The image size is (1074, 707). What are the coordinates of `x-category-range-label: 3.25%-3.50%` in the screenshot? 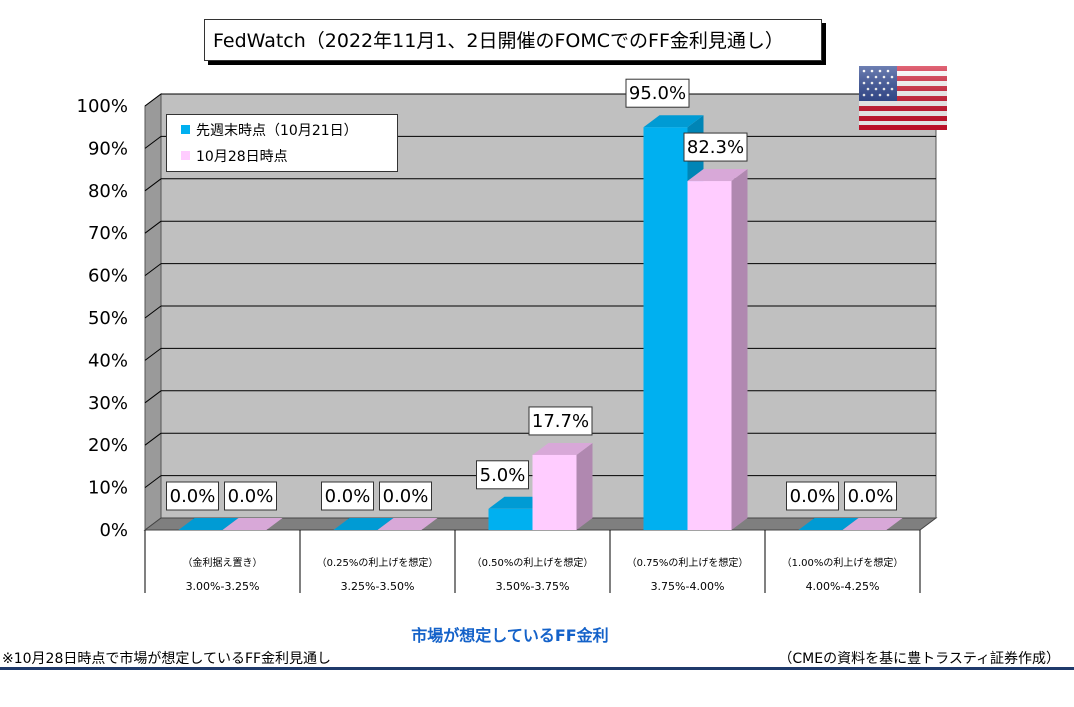 It's located at (378, 586).